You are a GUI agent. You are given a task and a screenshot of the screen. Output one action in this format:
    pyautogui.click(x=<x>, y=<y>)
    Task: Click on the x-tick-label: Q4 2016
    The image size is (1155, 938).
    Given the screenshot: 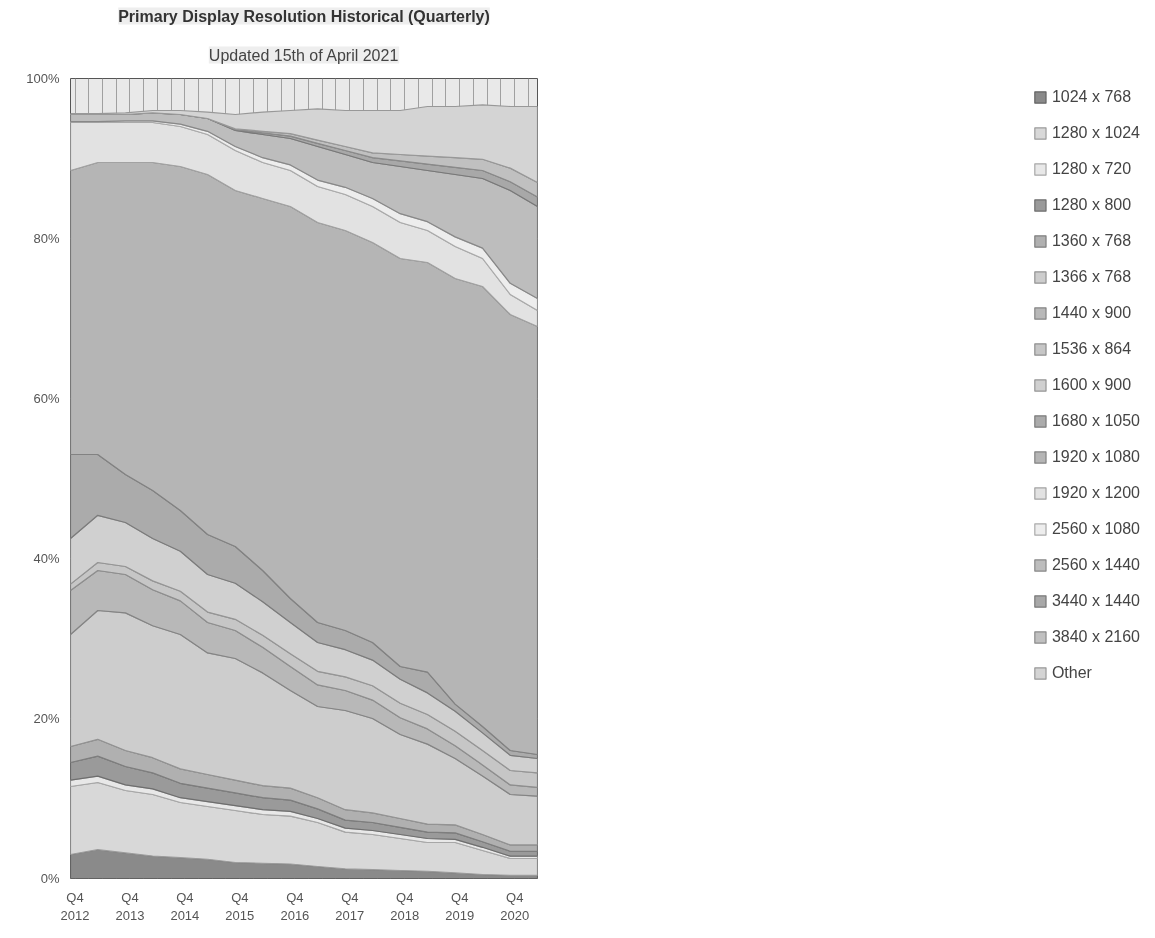 What is the action you would take?
    pyautogui.click(x=295, y=906)
    